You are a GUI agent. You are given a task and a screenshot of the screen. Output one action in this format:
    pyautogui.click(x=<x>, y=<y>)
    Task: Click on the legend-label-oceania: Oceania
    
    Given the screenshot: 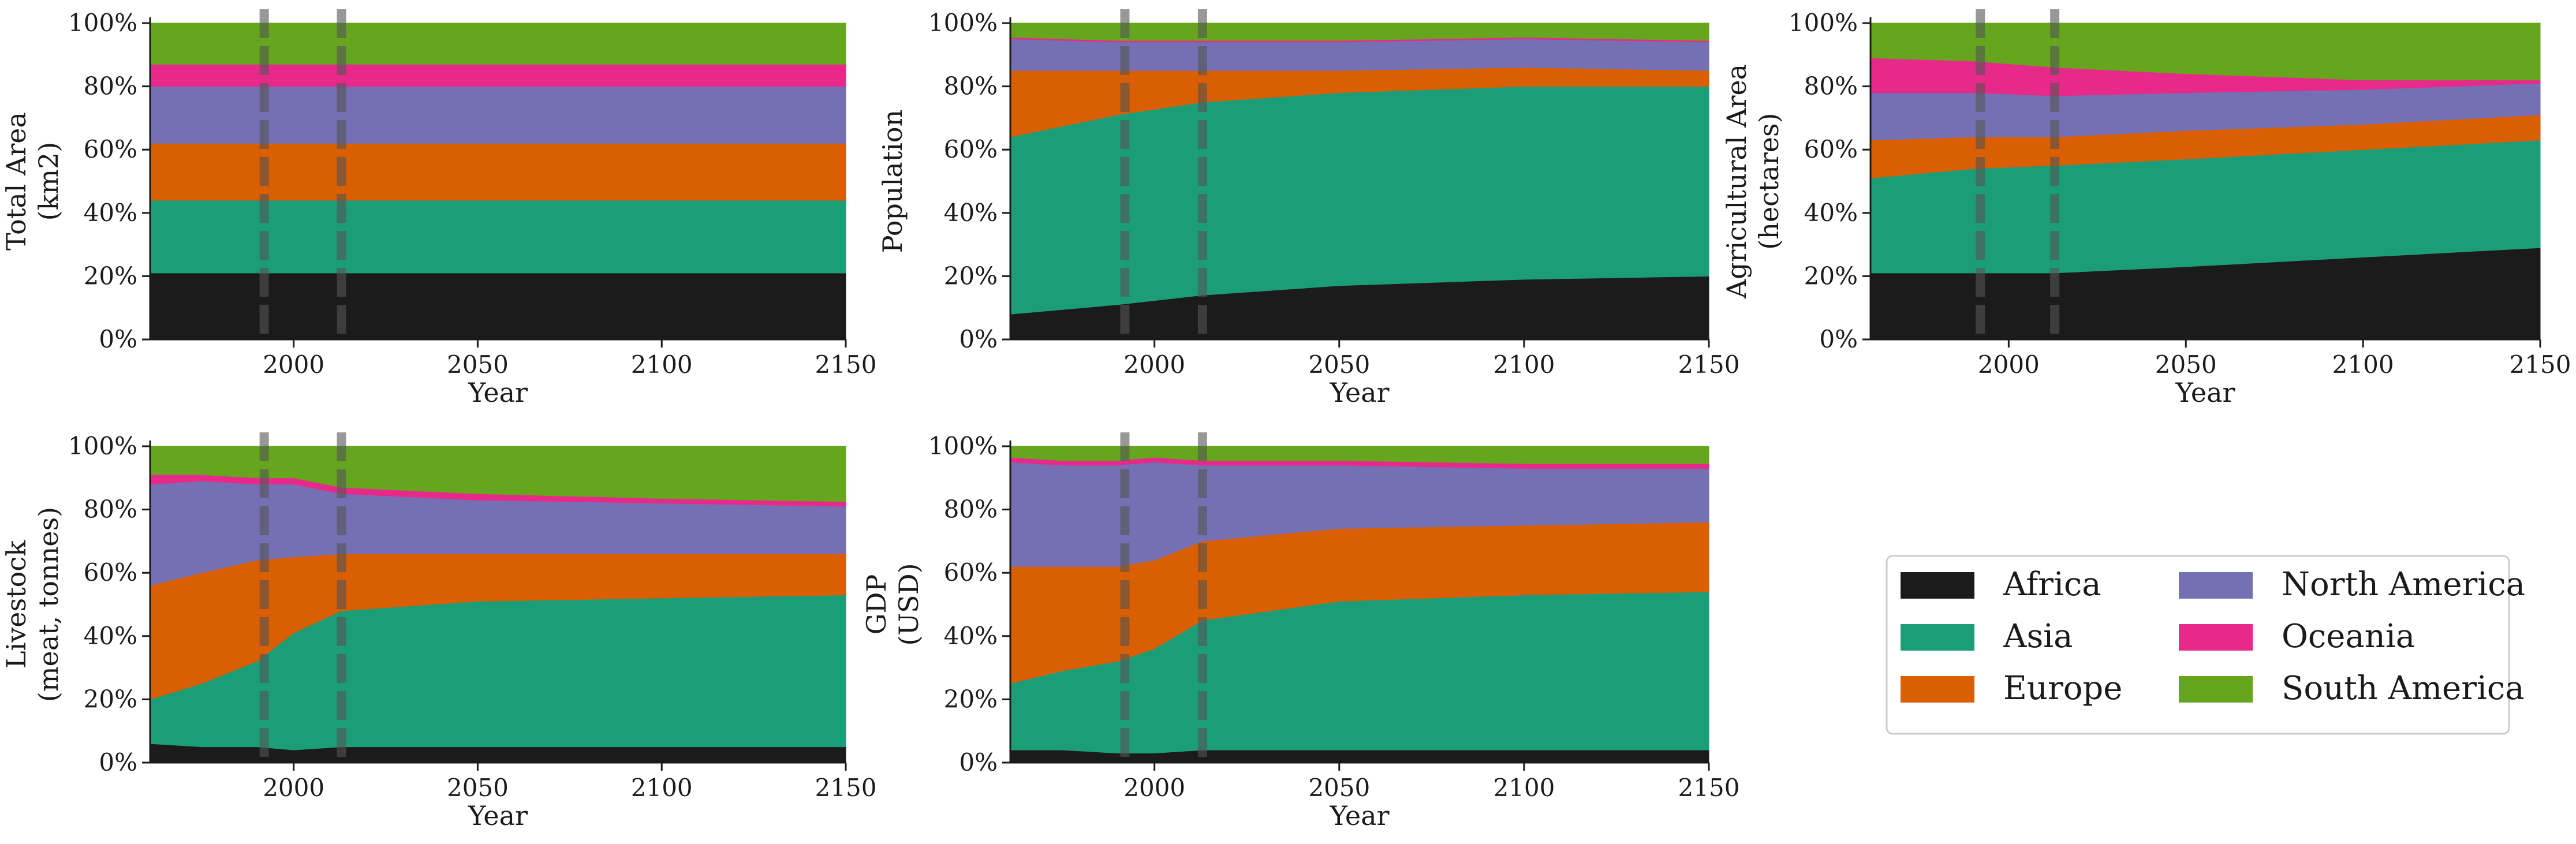 What is the action you would take?
    pyautogui.click(x=2348, y=637)
    